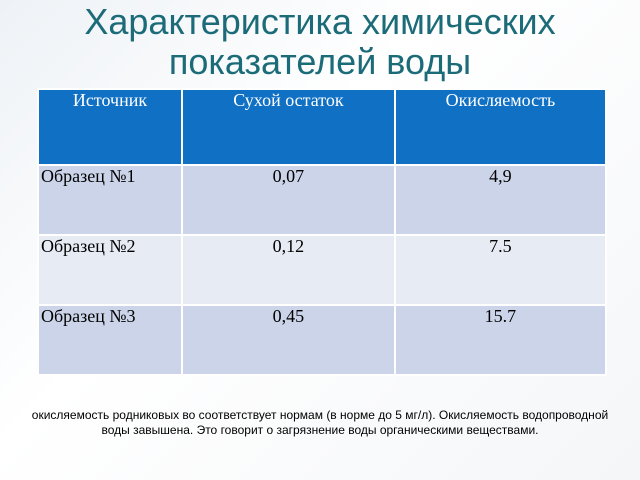 This screenshot has width=640, height=480. Describe the element at coordinates (500, 270) in the screenshot. I see `cell: 7.5` at that location.